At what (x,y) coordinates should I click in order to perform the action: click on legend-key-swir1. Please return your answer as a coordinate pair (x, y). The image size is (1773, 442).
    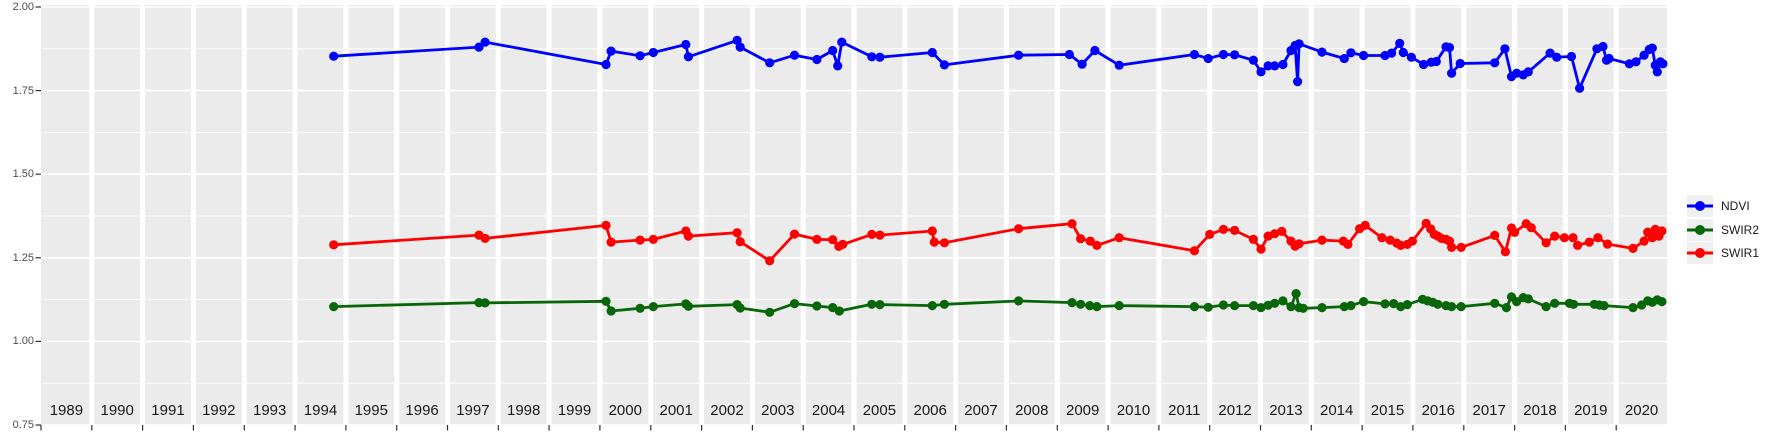
    Looking at the image, I should click on (1700, 253).